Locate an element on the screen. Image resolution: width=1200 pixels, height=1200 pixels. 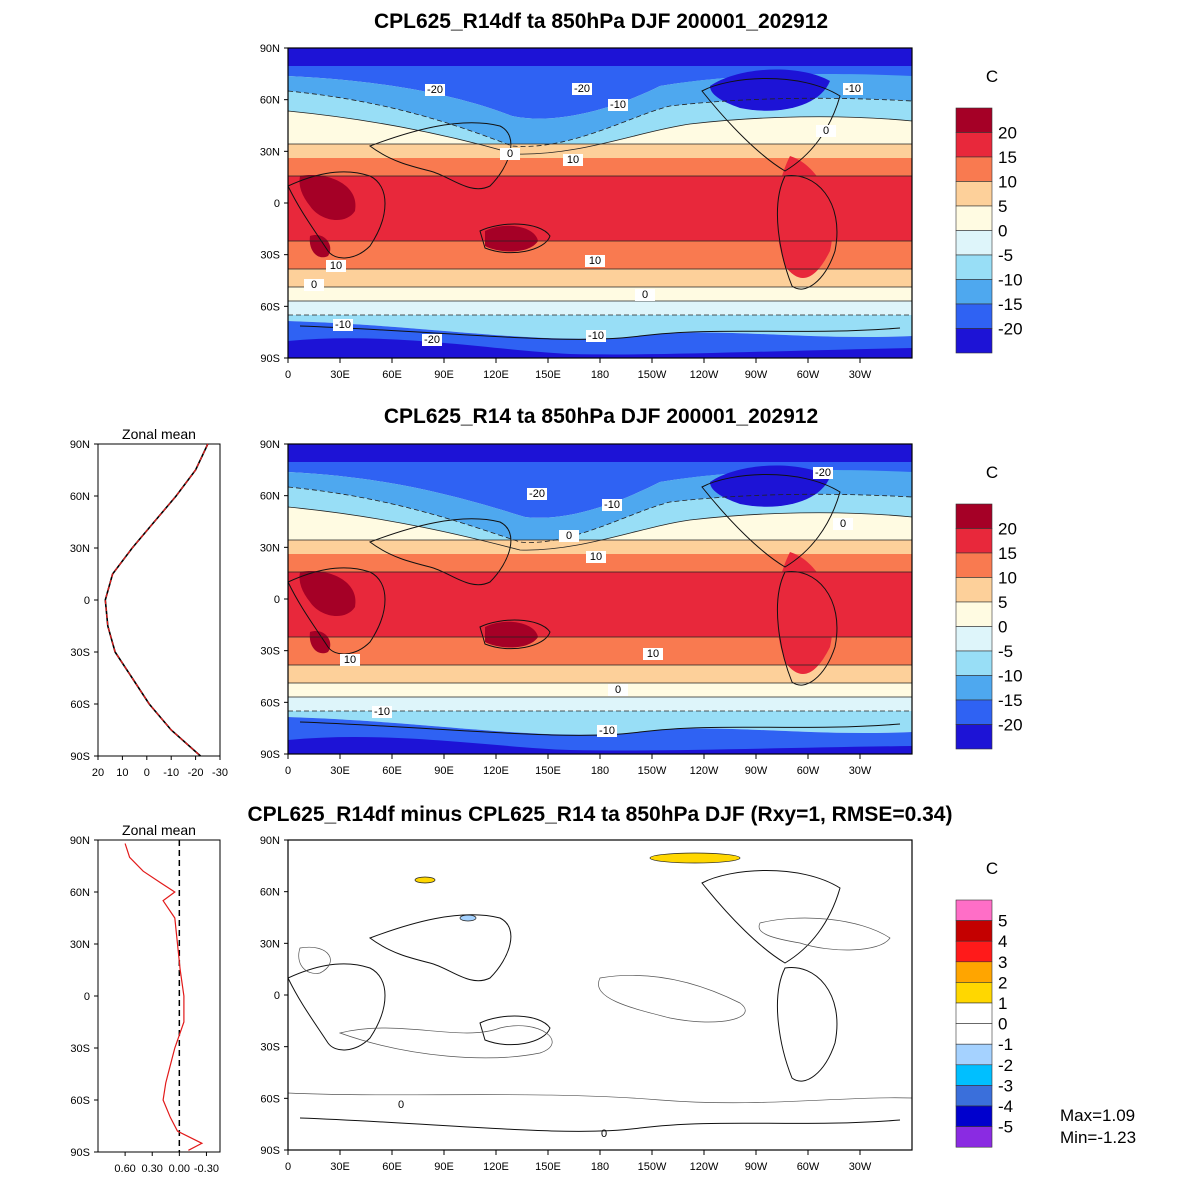
middle-map-coastlines is located at coordinates (594, 605).